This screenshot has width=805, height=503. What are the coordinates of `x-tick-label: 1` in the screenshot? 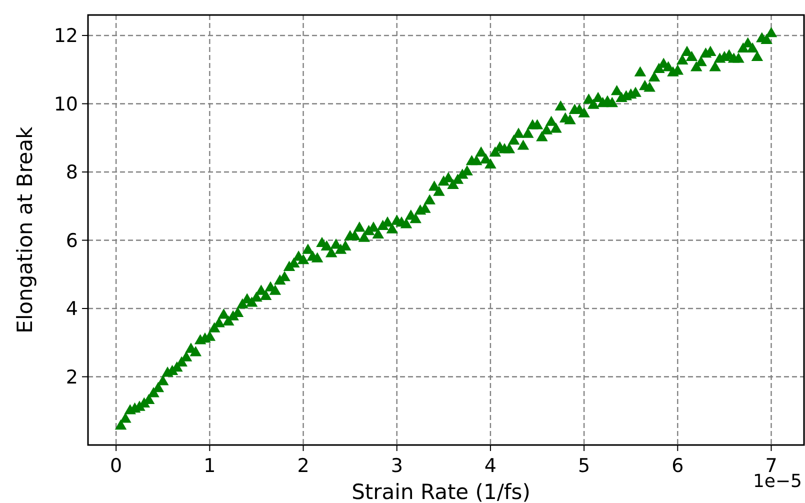 It's located at (210, 466).